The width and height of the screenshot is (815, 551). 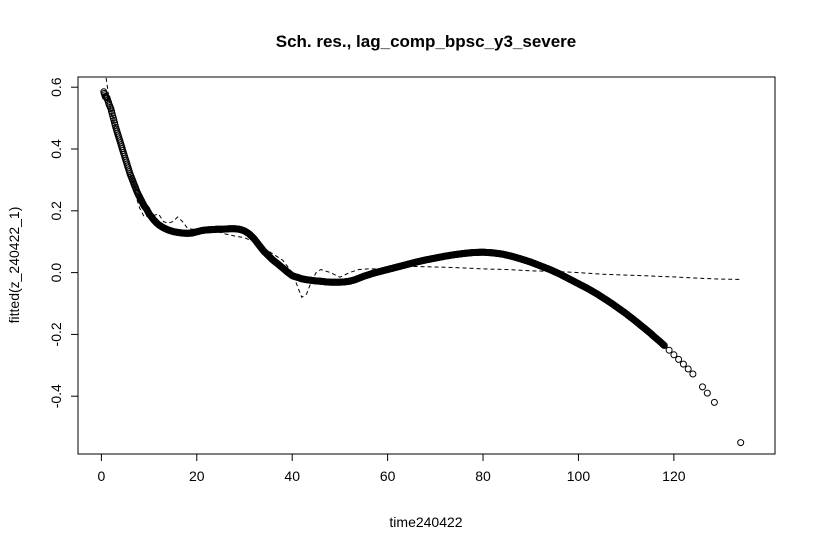 What do you see at coordinates (101, 476) in the screenshot?
I see `x-tick-label: 0` at bounding box center [101, 476].